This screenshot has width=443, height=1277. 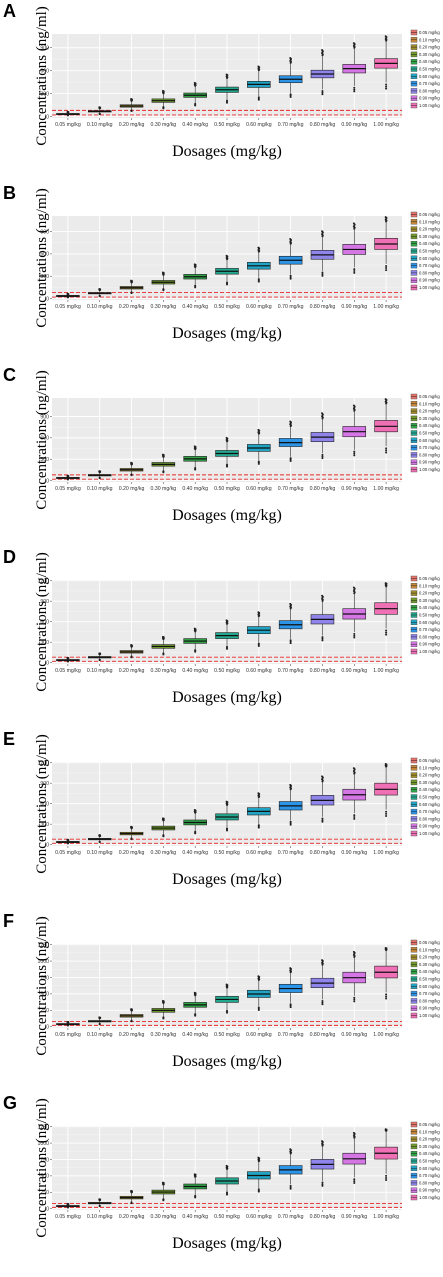 What do you see at coordinates (386, 671) in the screenshot?
I see `x-tick-label: 1.00 mg/kg` at bounding box center [386, 671].